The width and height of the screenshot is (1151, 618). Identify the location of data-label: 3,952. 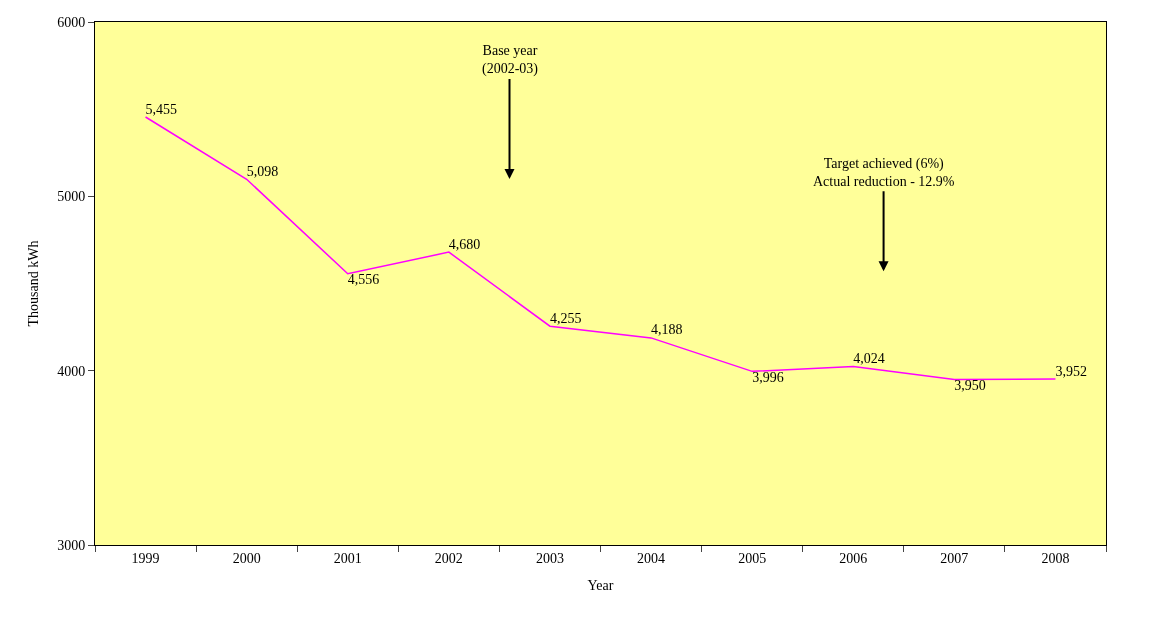
(1071, 371).